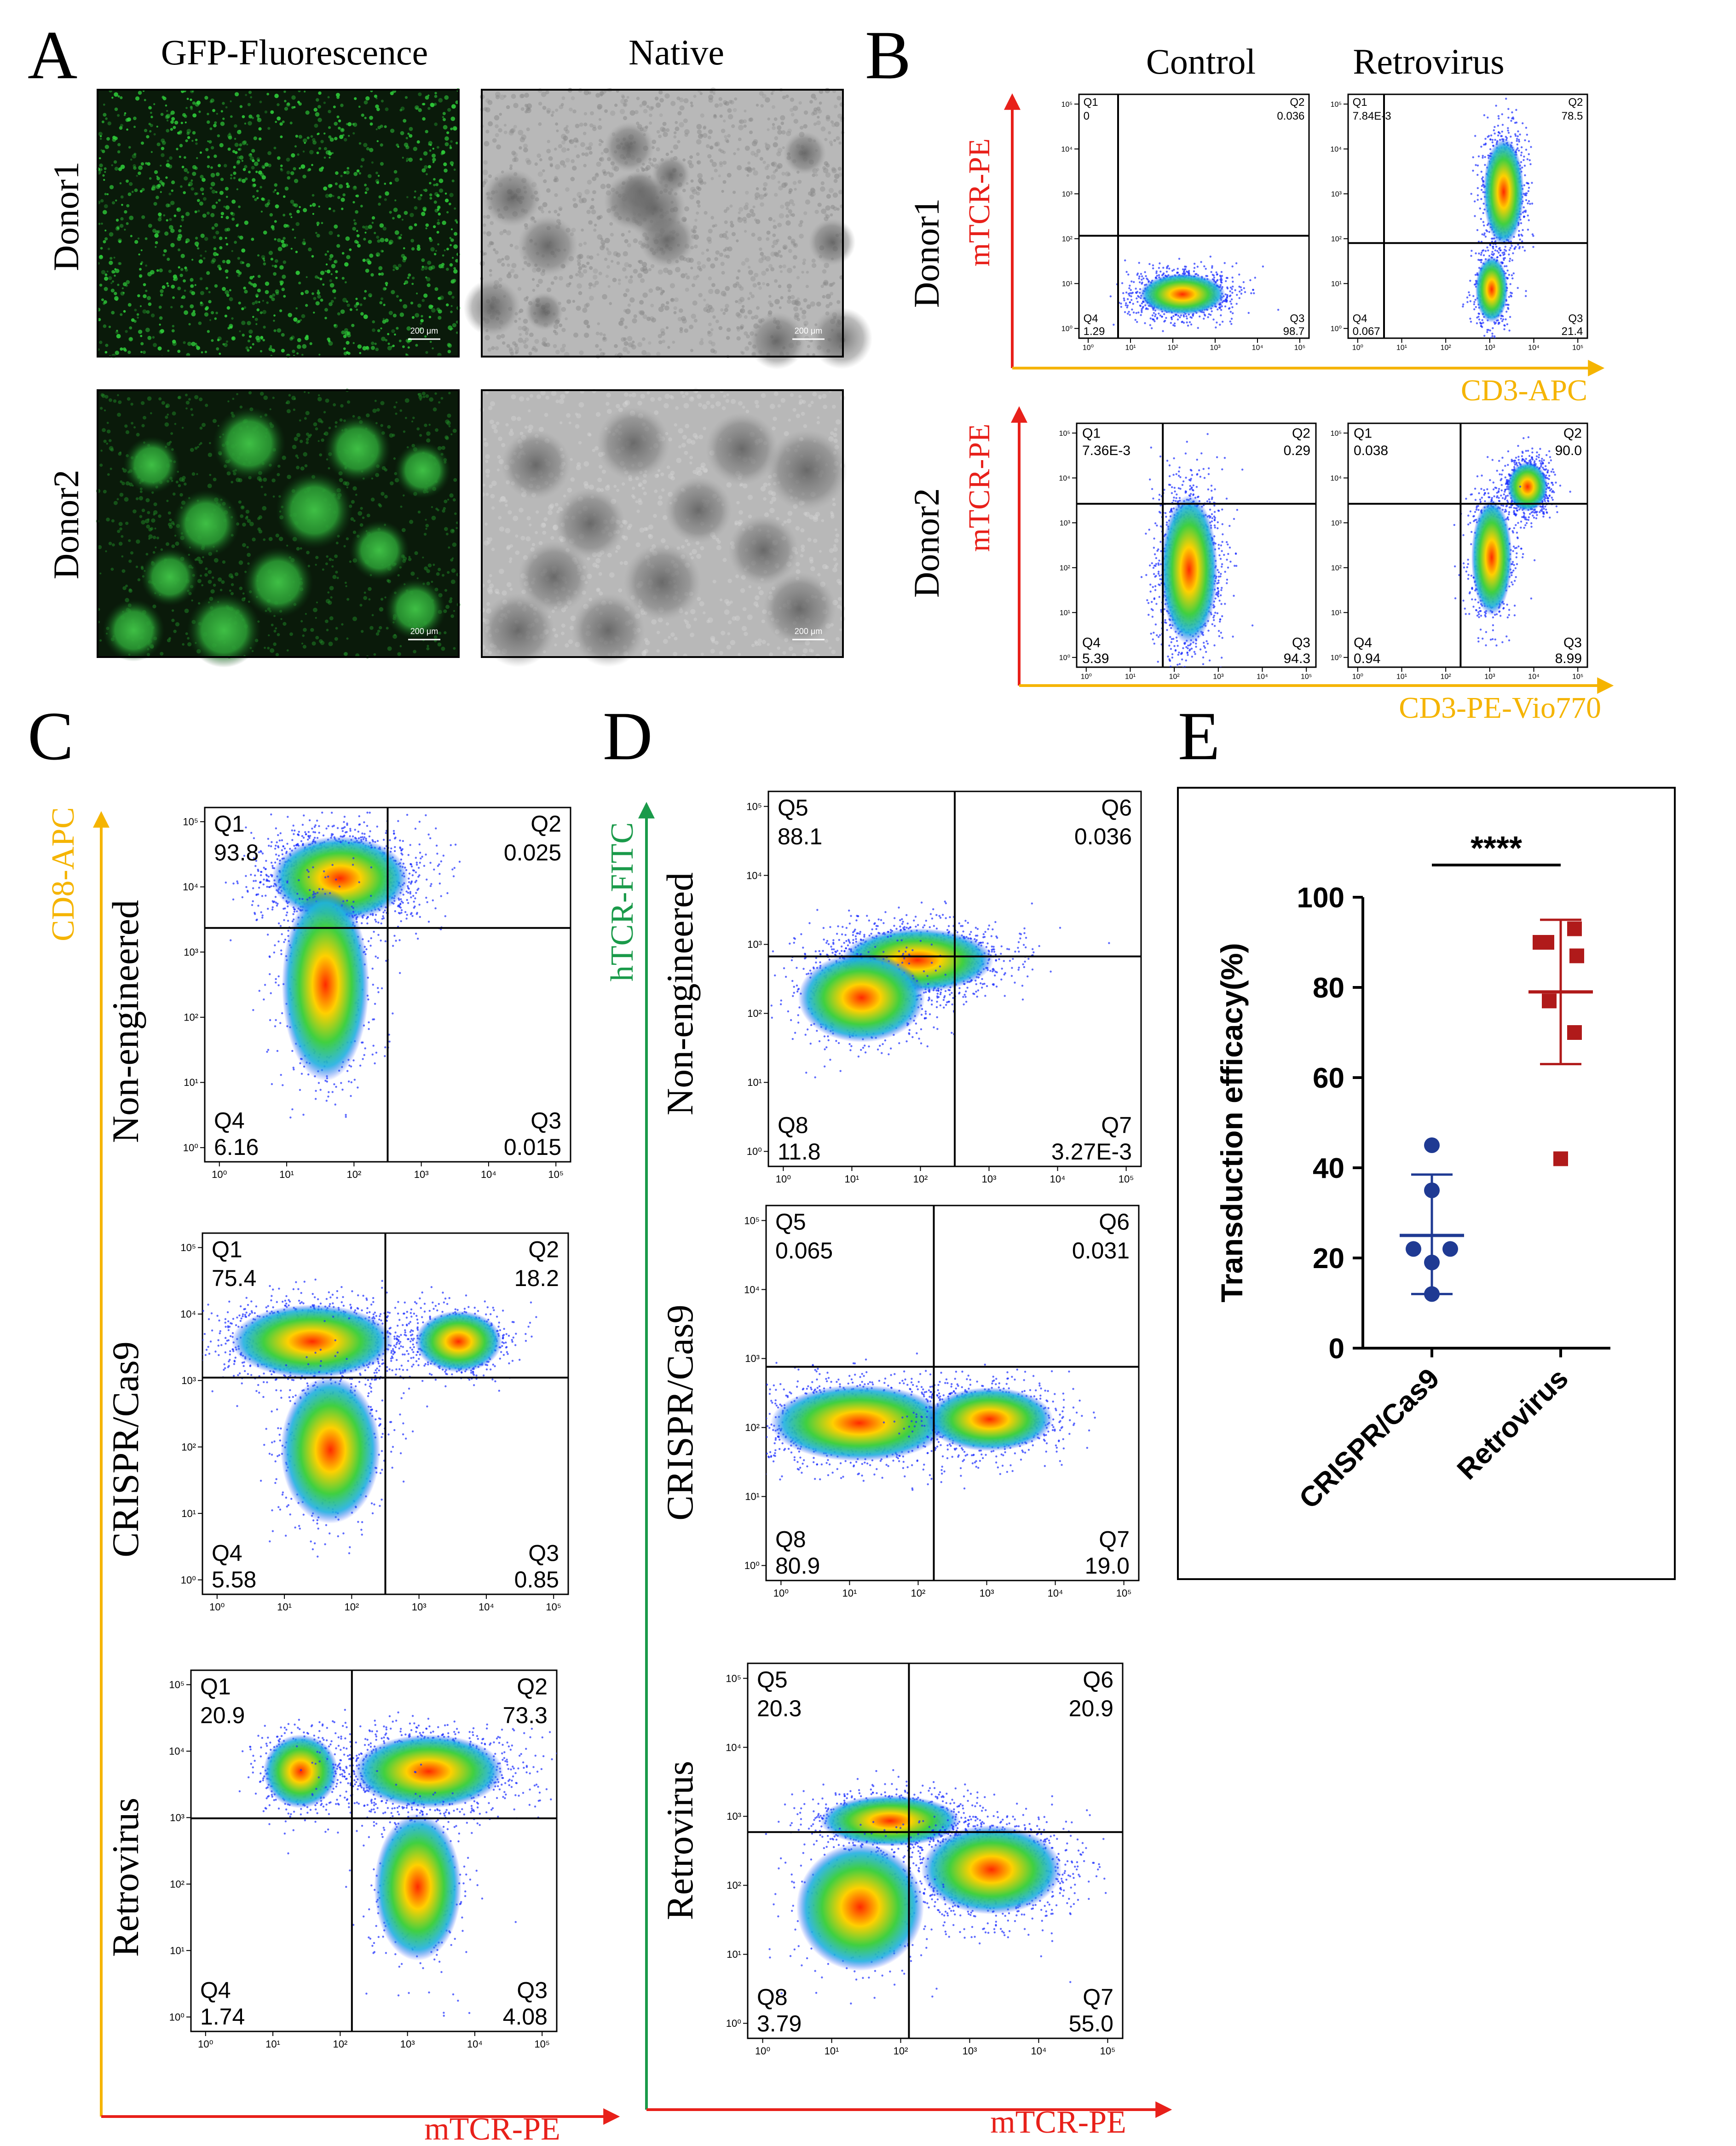 This screenshot has width=1736, height=2146. What do you see at coordinates (808, 331) in the screenshot?
I see `scale-bar-label: 200 μm` at bounding box center [808, 331].